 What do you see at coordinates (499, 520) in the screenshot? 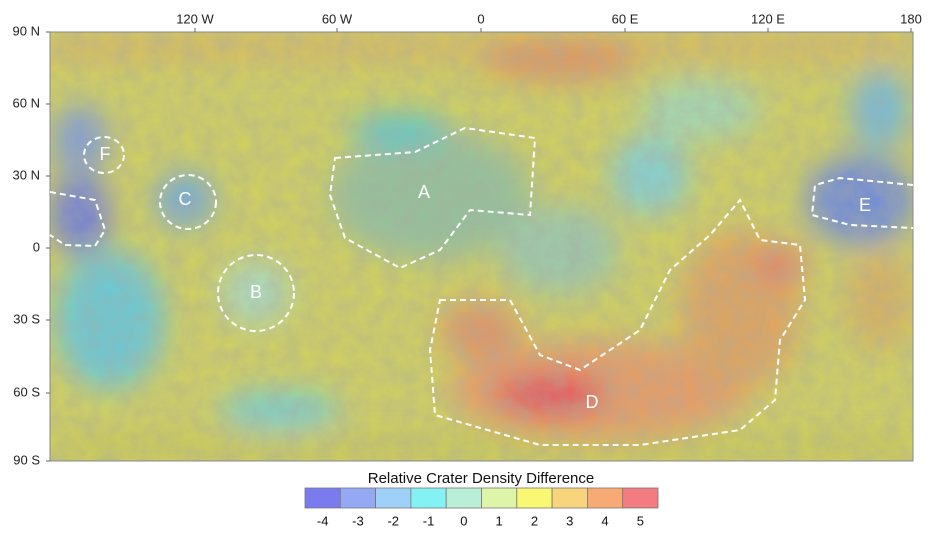
I see `legend-tick-label: 1` at bounding box center [499, 520].